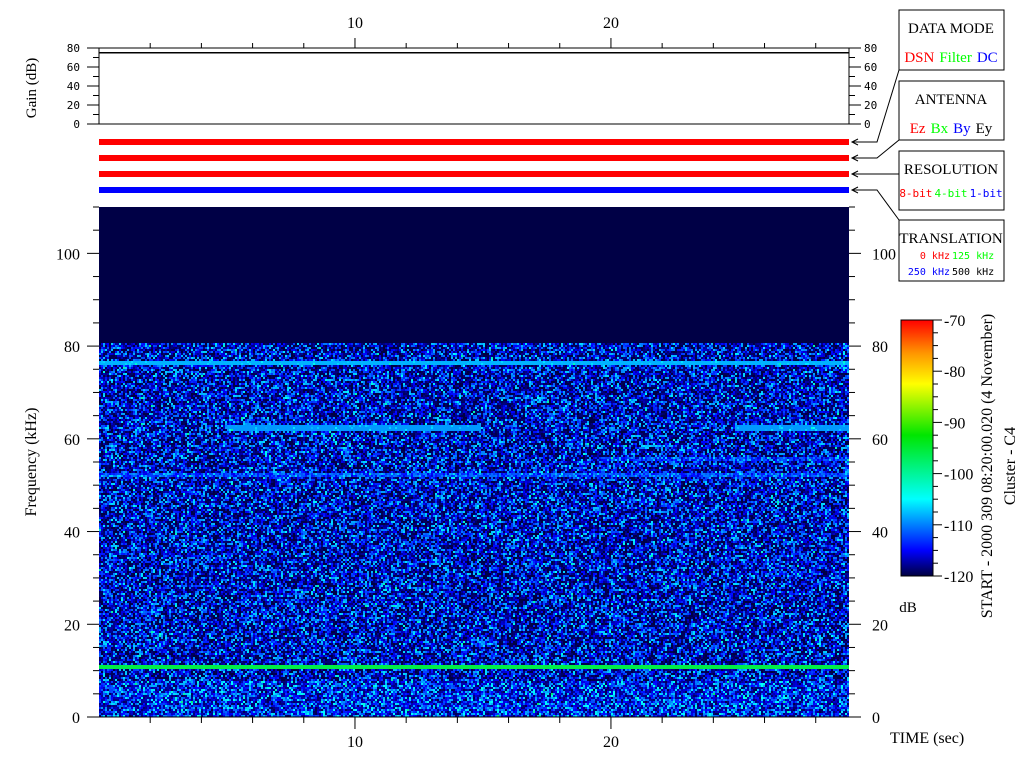  Describe the element at coordinates (954, 372) in the screenshot. I see `colorbar-tick-label: -80` at that location.